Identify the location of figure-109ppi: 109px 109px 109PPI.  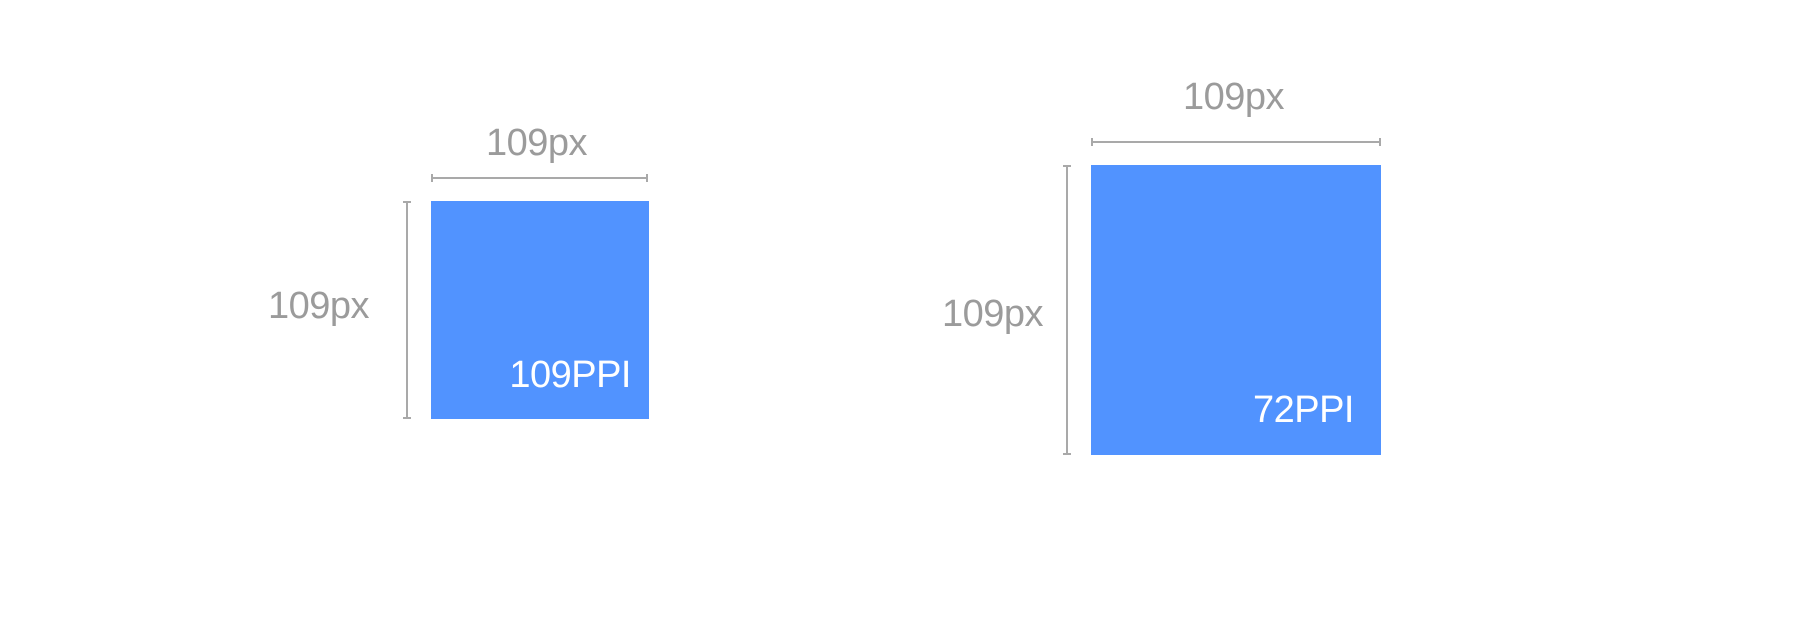
(458, 270).